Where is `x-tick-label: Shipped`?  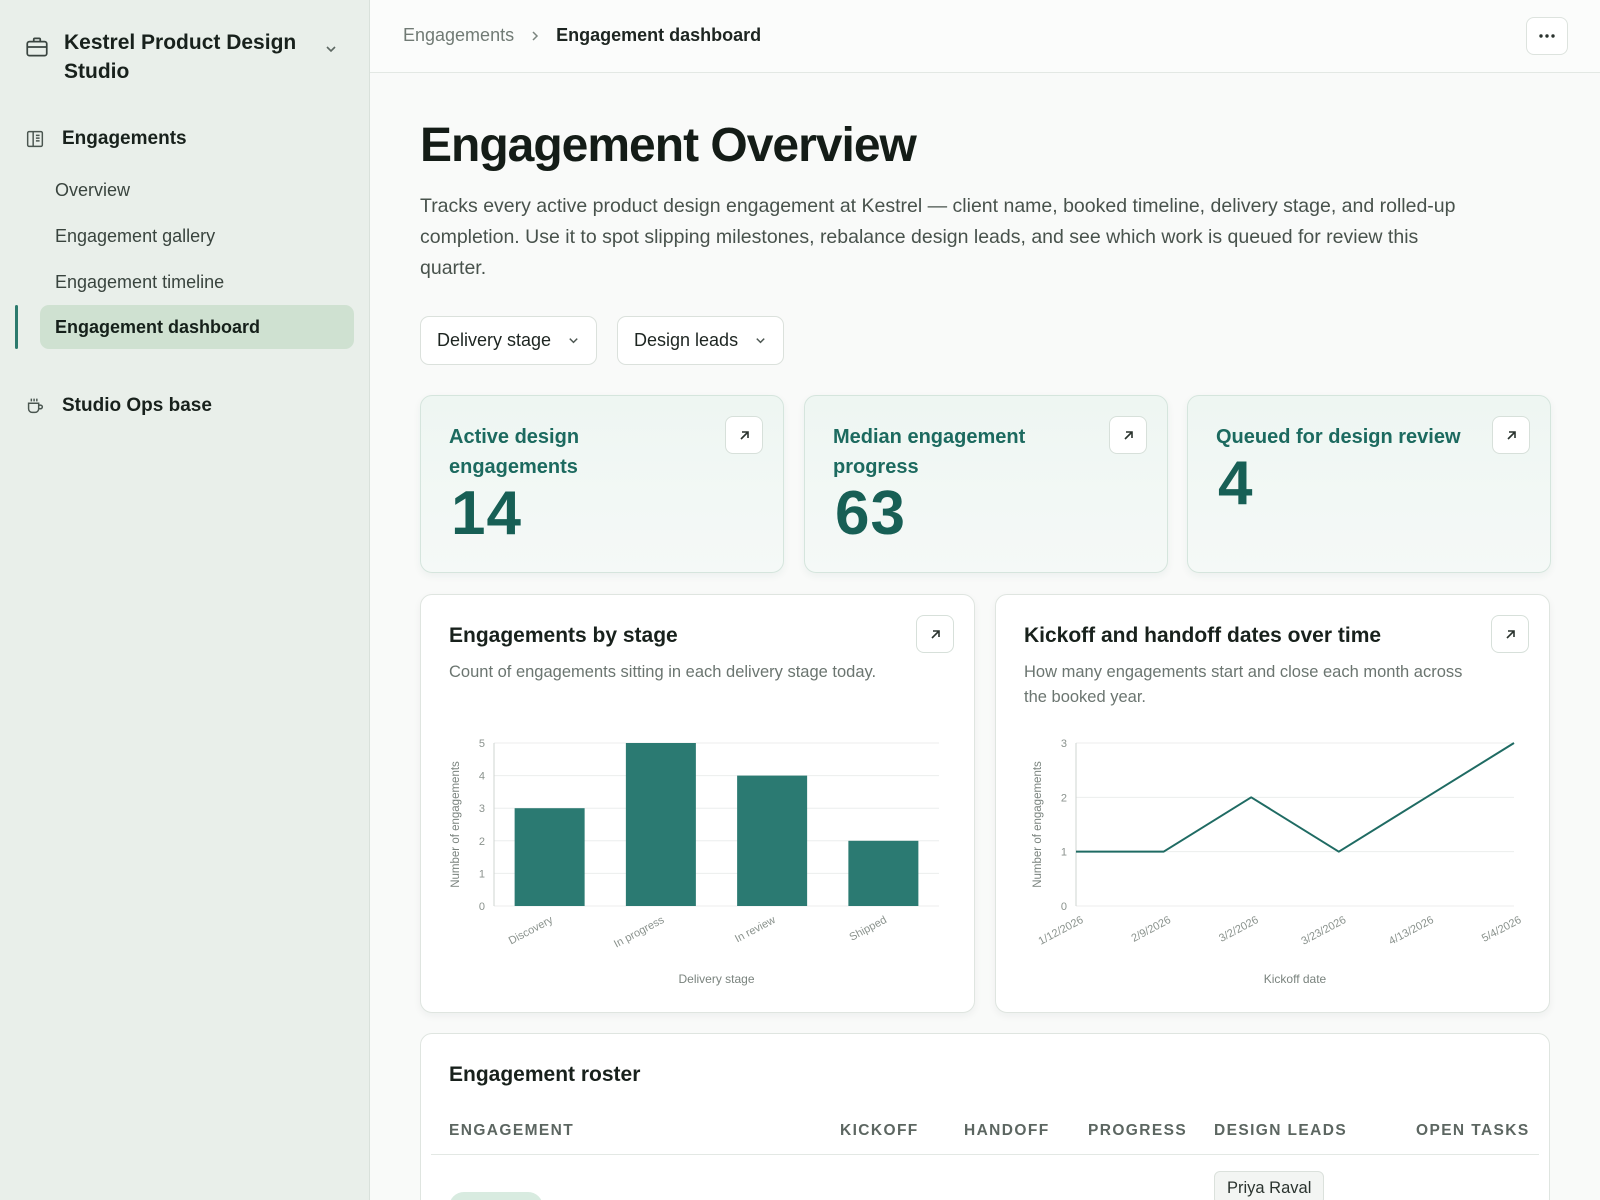
x-tick-label: Shipped is located at coordinates (868, 929).